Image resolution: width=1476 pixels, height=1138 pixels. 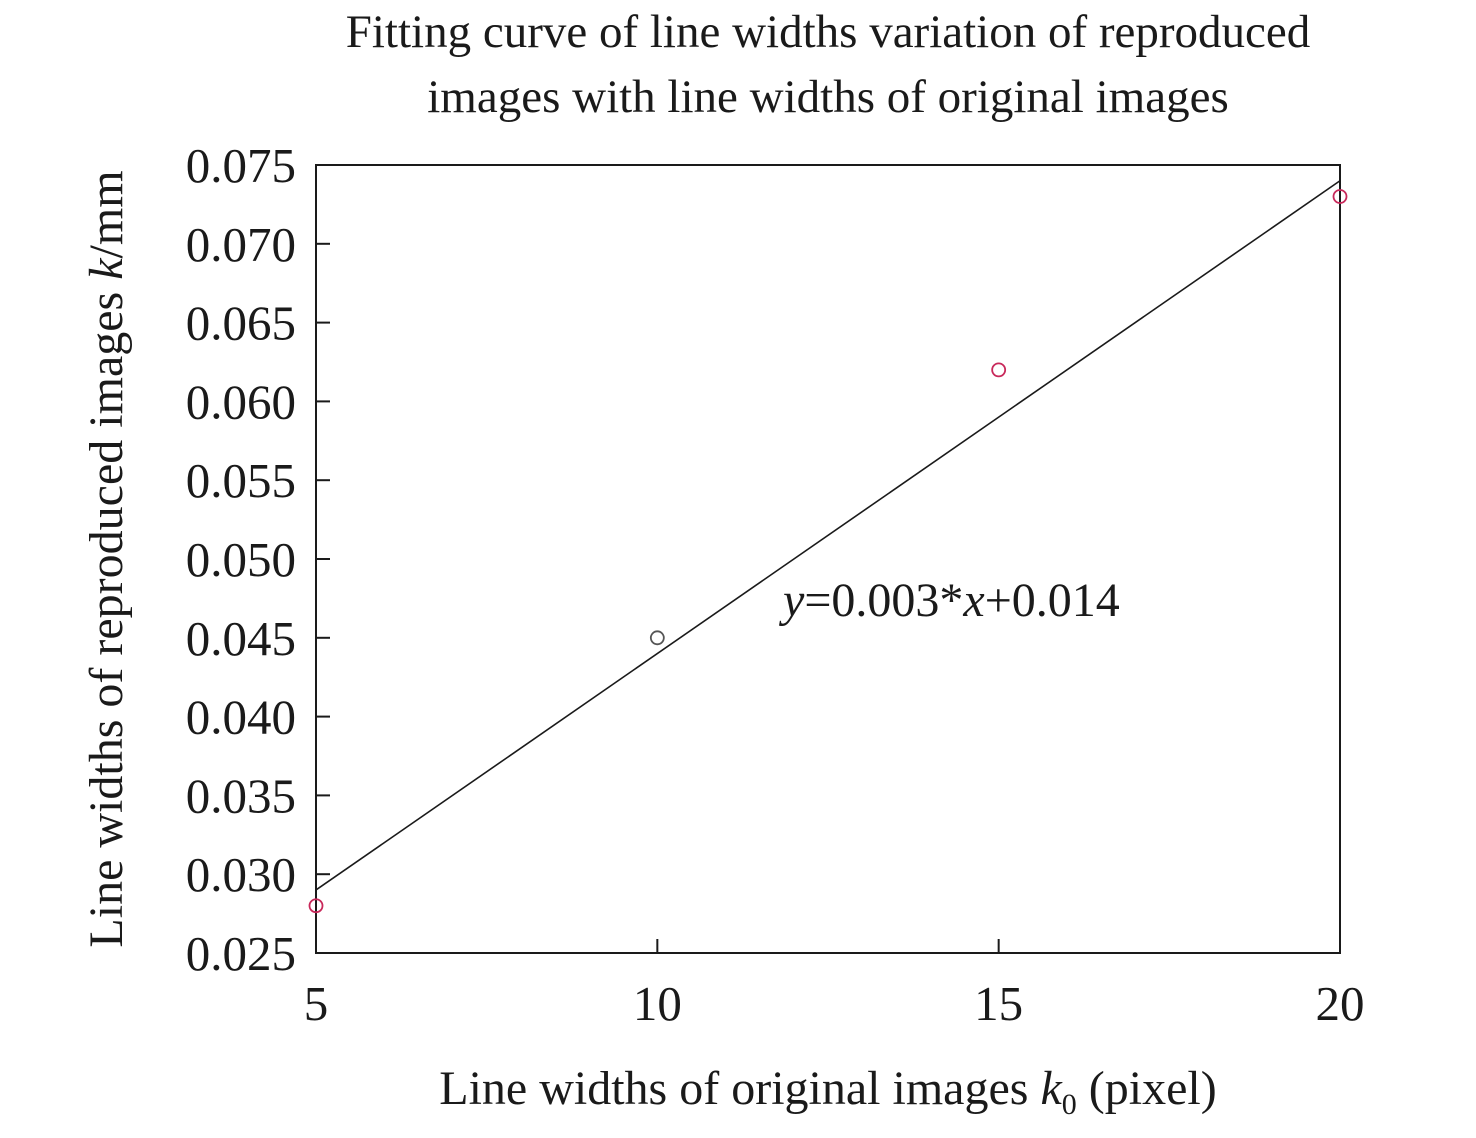 I want to click on y-tick-label: 0.060, so click(x=241, y=401).